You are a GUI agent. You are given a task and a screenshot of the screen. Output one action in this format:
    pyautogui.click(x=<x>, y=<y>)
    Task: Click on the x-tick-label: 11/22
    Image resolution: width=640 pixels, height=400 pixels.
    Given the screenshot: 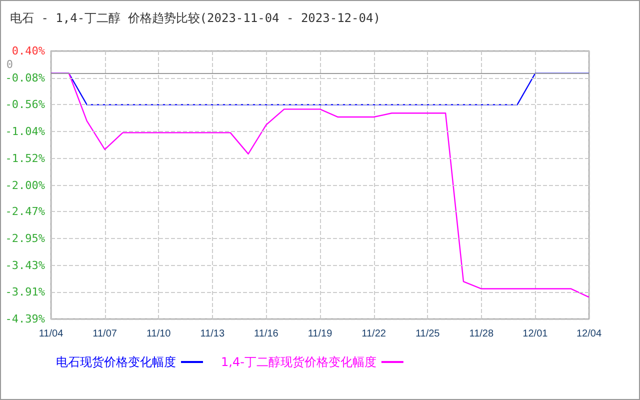 What is the action you would take?
    pyautogui.click(x=374, y=334)
    